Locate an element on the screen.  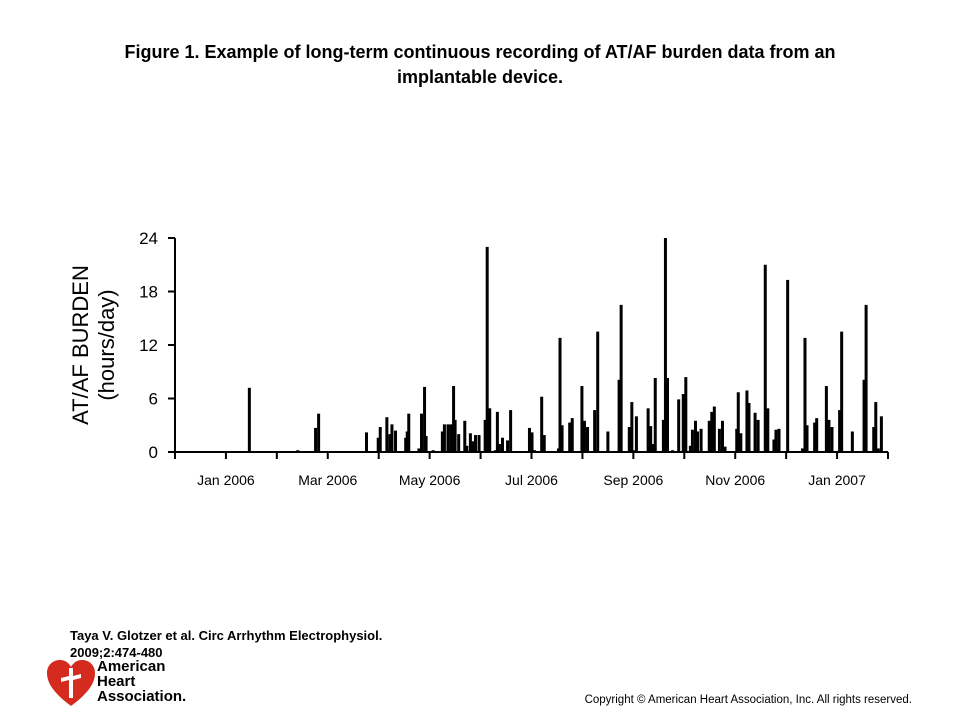
citation-line-2: 2009;2:474-480 is located at coordinates (116, 652).